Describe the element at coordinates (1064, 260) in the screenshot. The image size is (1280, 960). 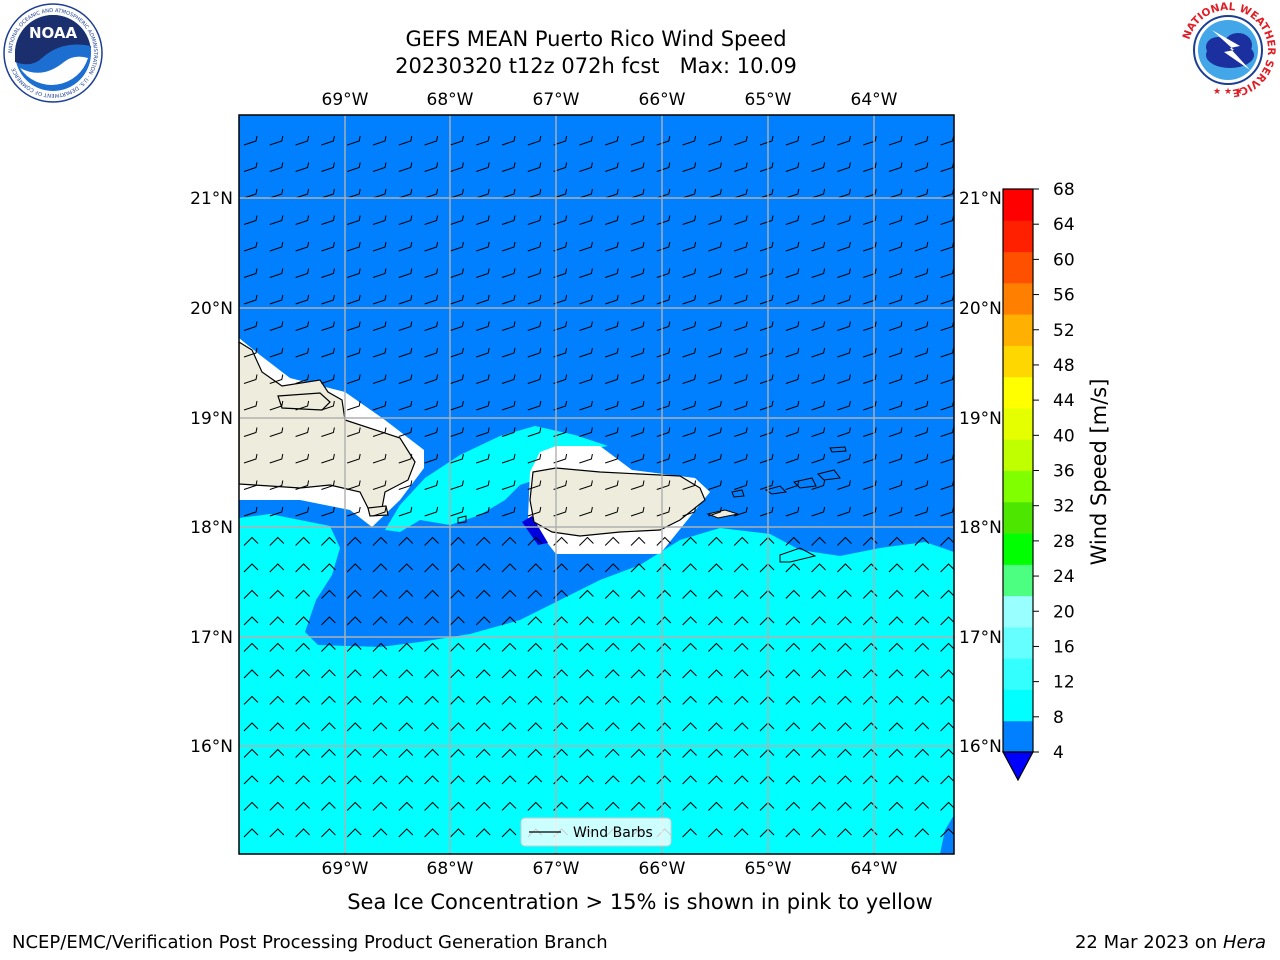
I see `colorbar-tick-label: 60` at that location.